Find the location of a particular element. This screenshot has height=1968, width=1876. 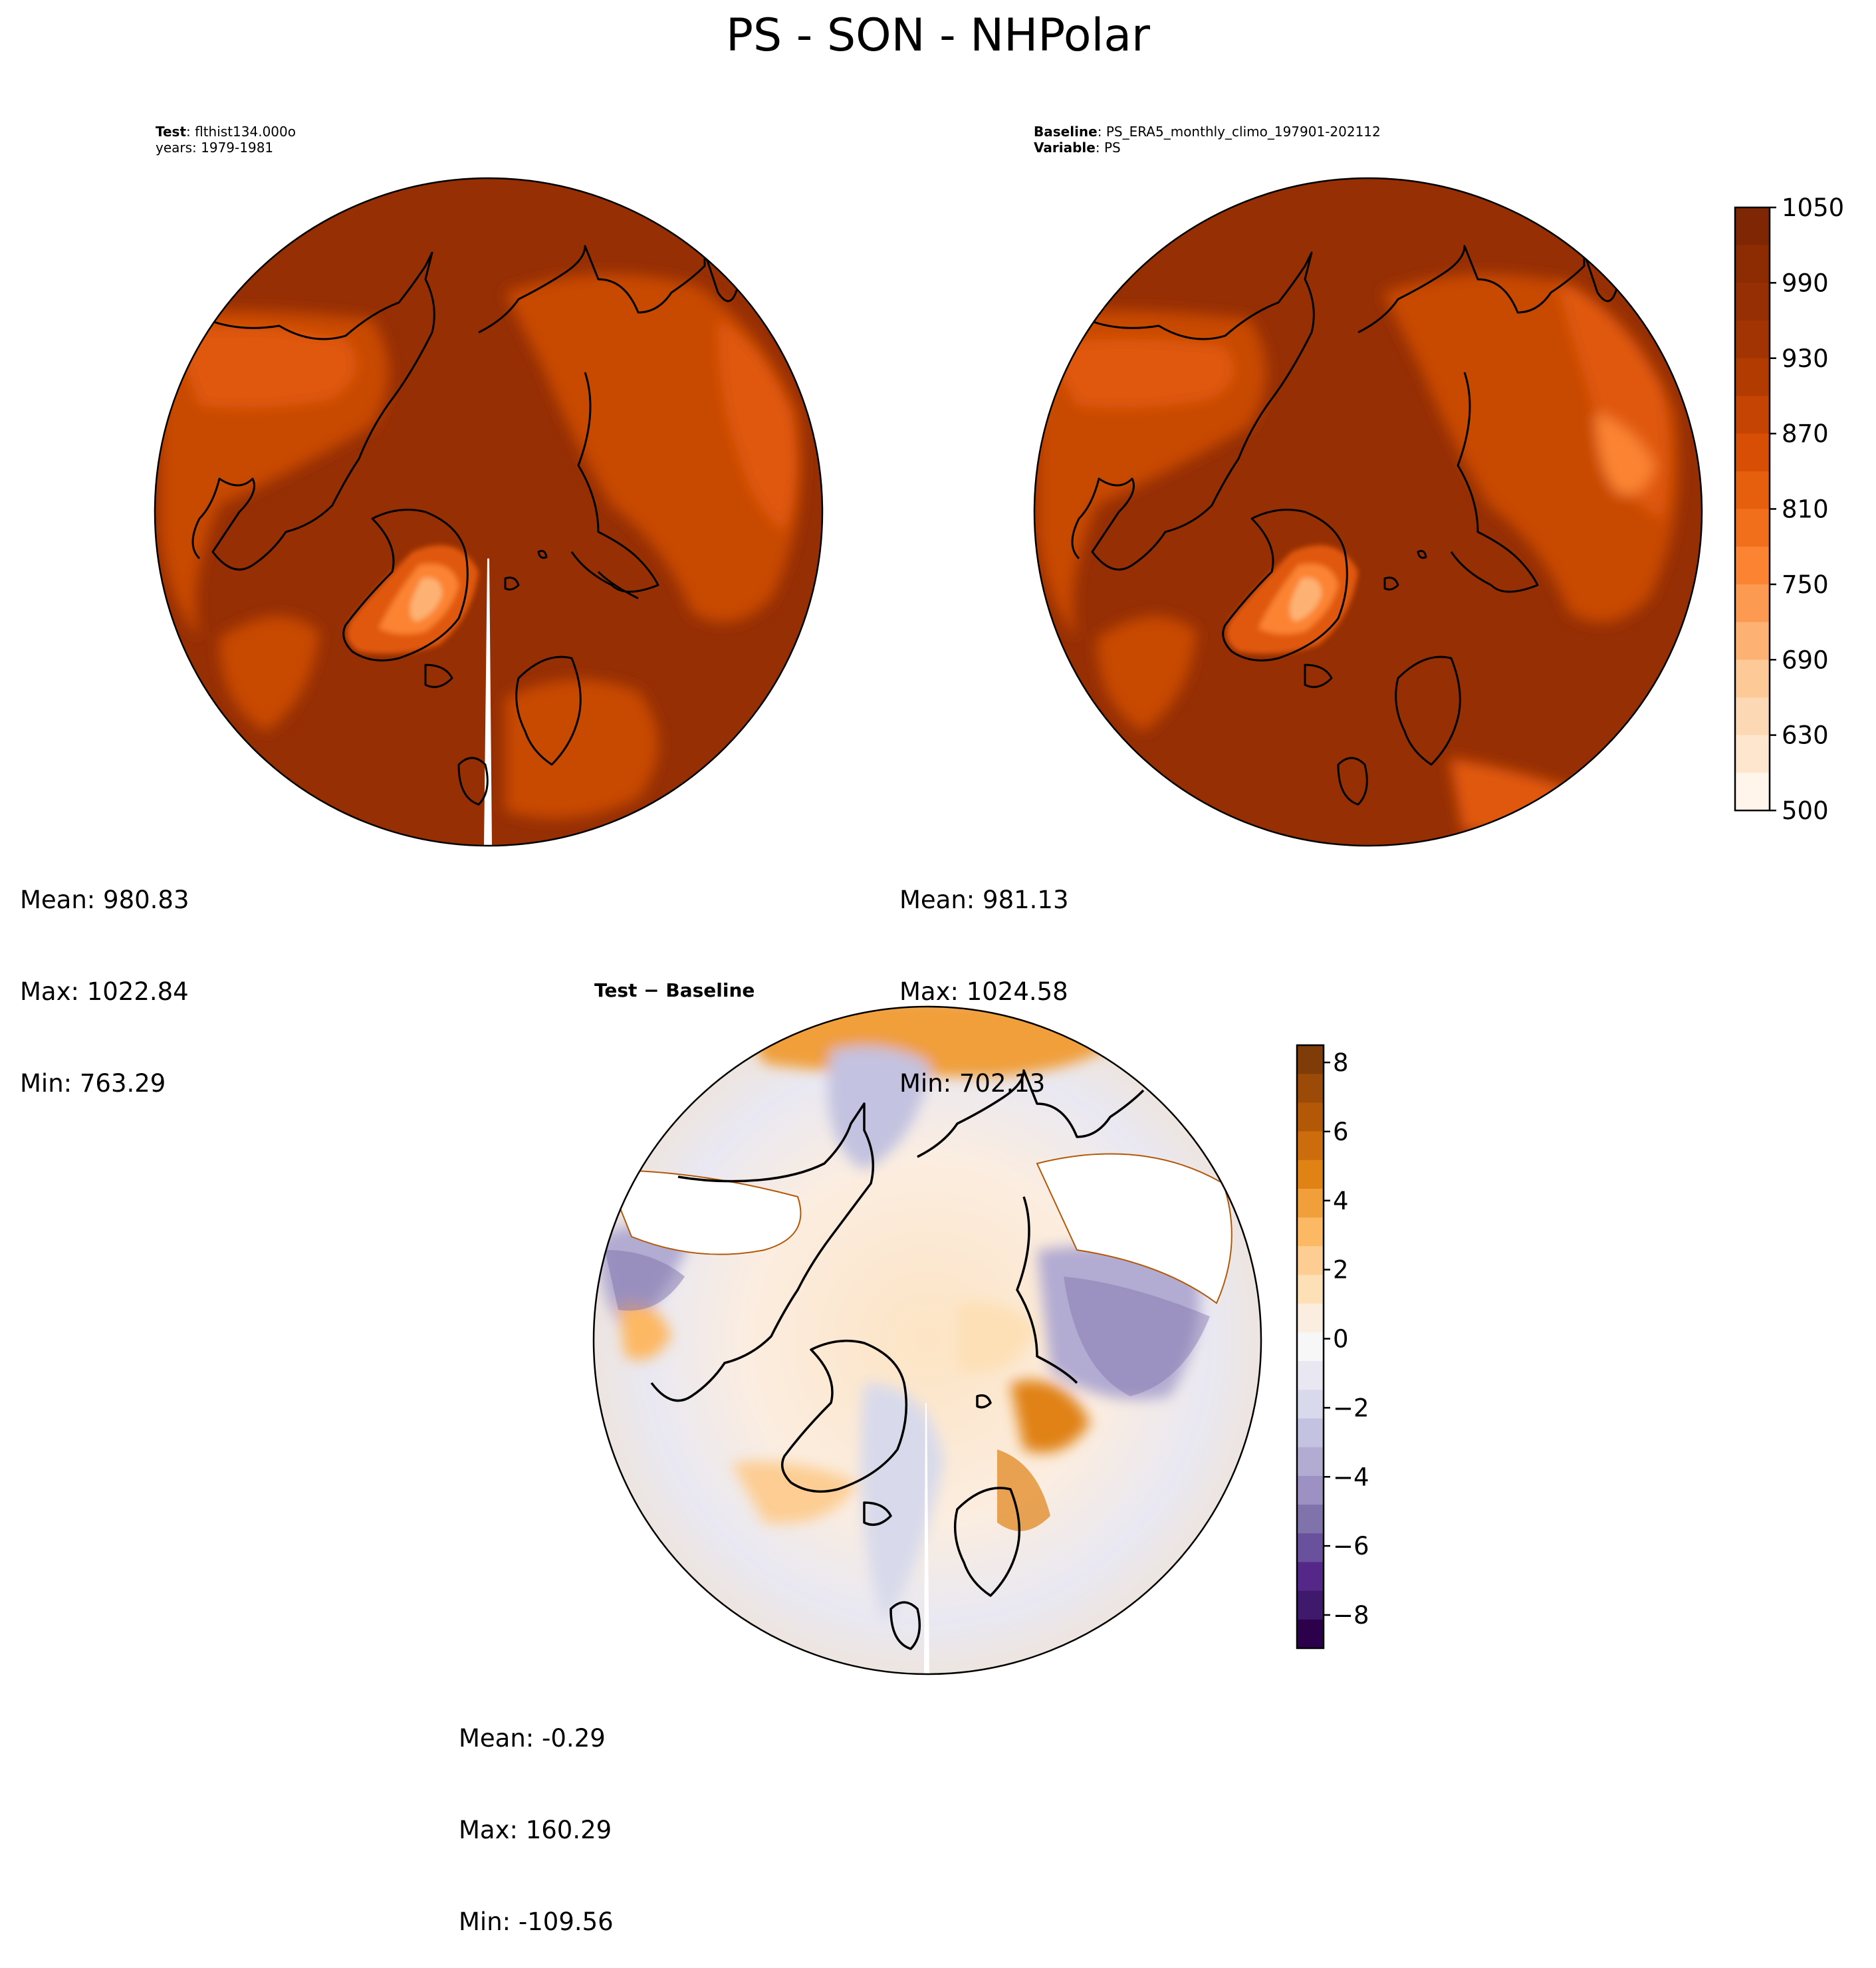

diff-map is located at coordinates (927, 1340).